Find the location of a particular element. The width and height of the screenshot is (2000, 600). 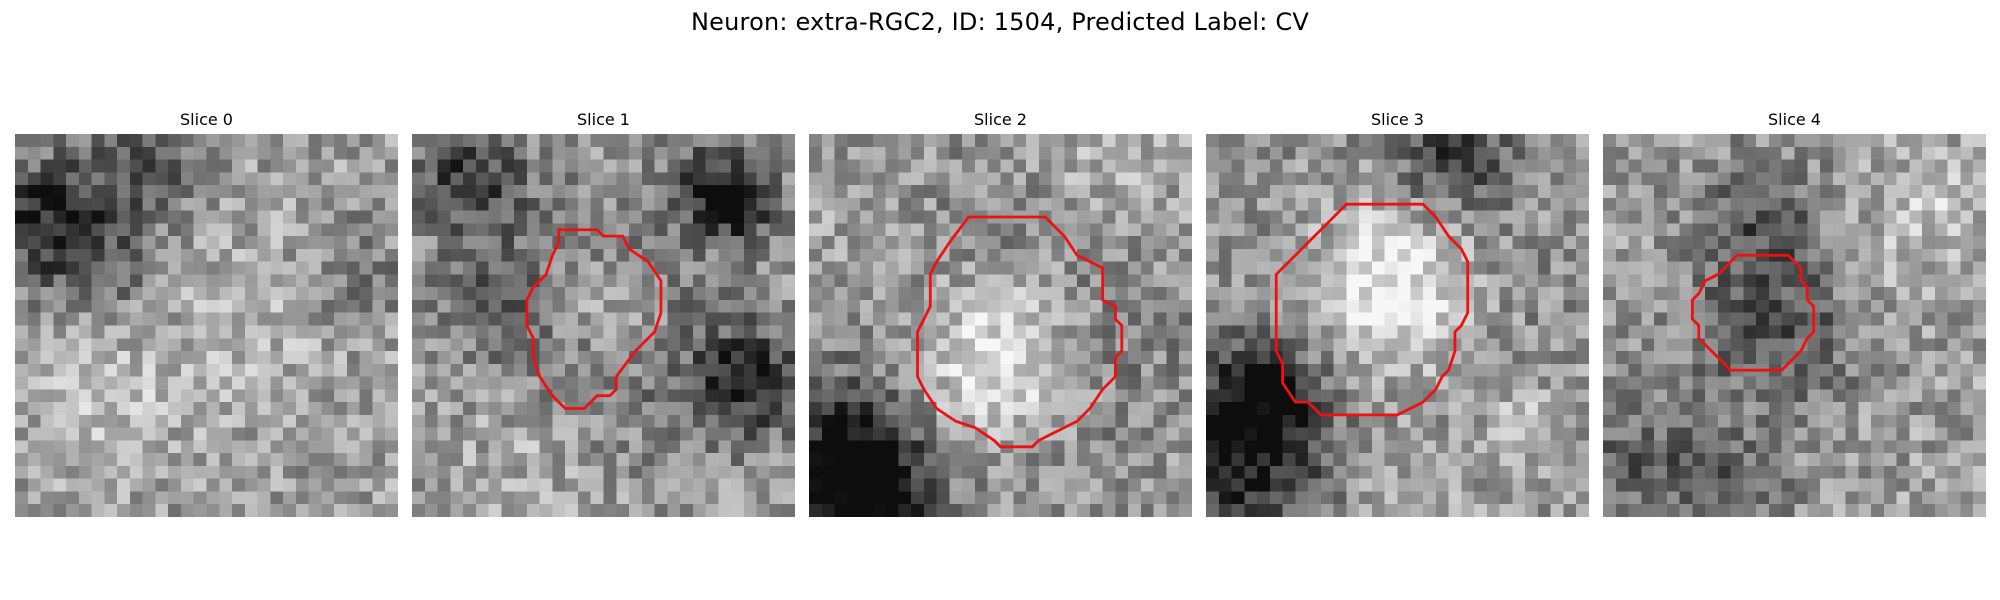

slice-panel-1: Slice 1 is located at coordinates (603, 312).